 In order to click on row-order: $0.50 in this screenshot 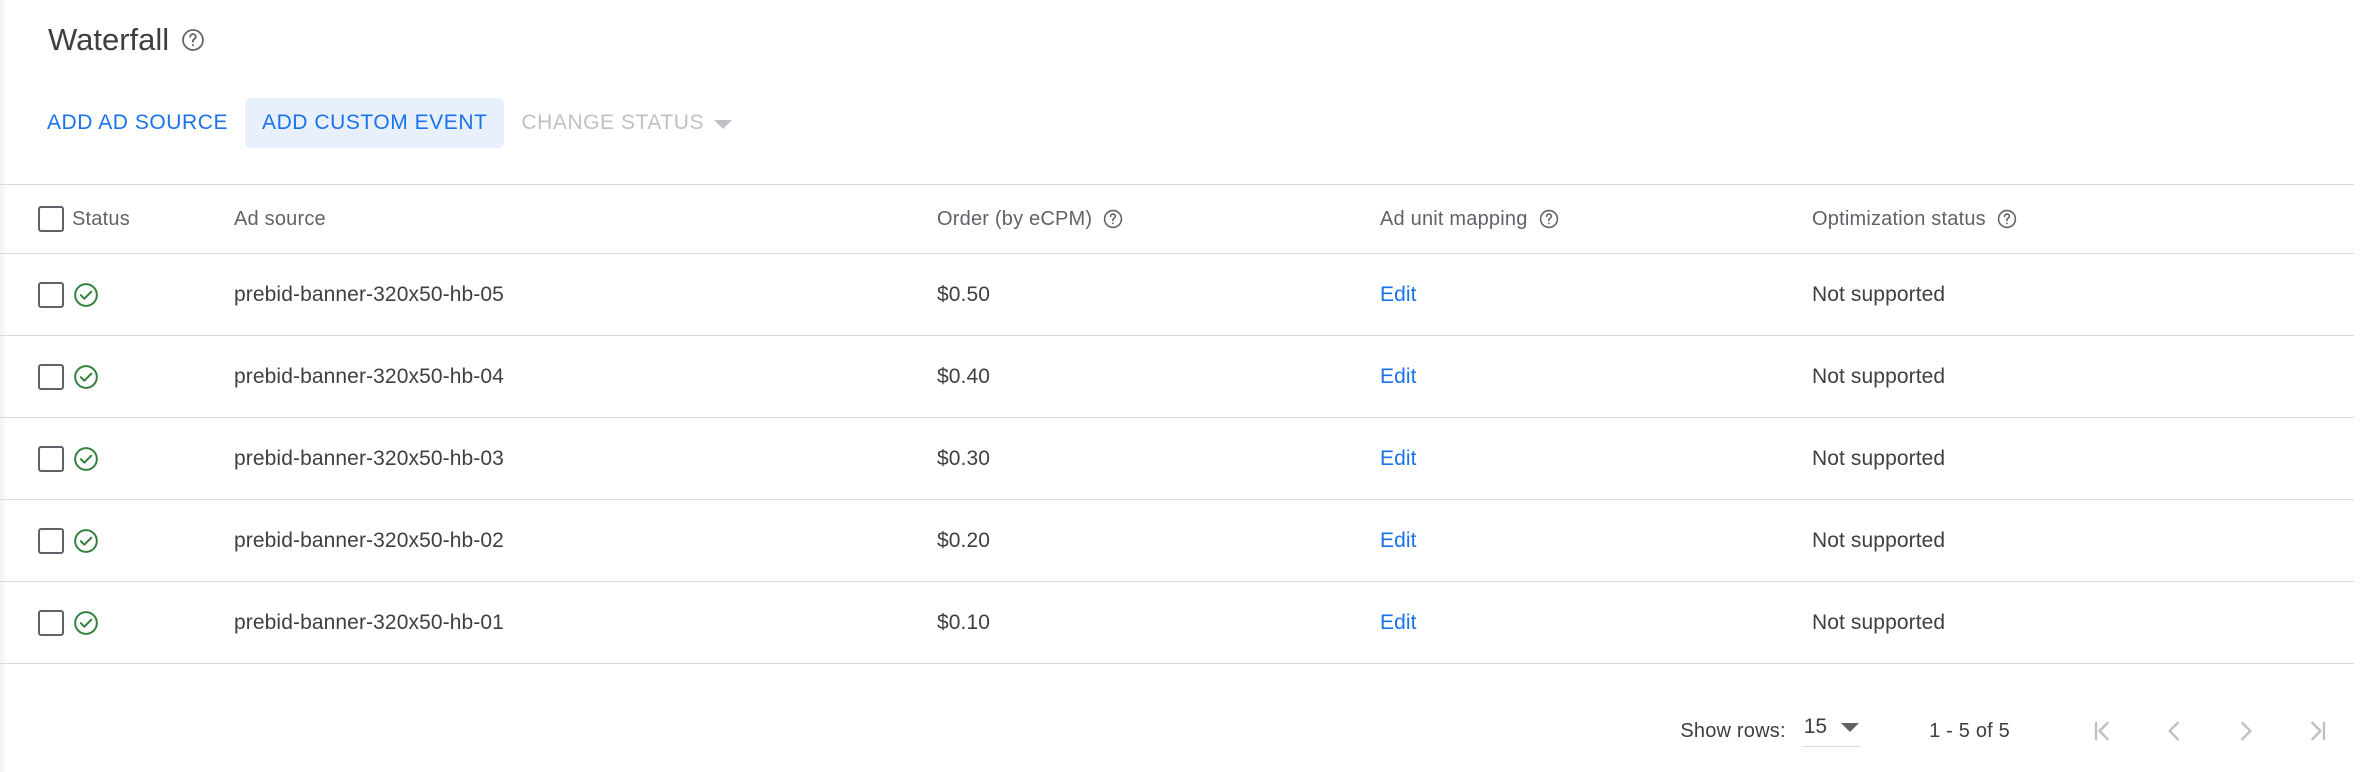, I will do `click(964, 294)`.